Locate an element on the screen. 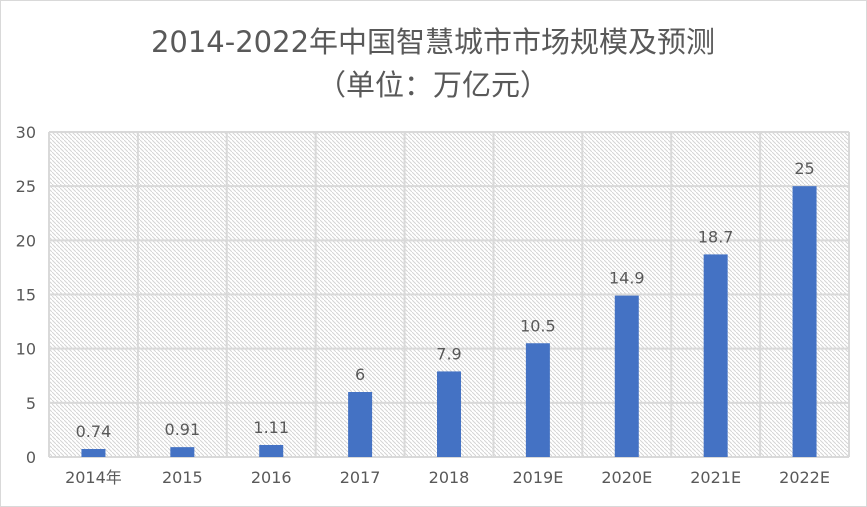 The image size is (867, 507). chart-title-line1: 2014-2022年中国智慧城市市场规模及预测 is located at coordinates (433, 42).